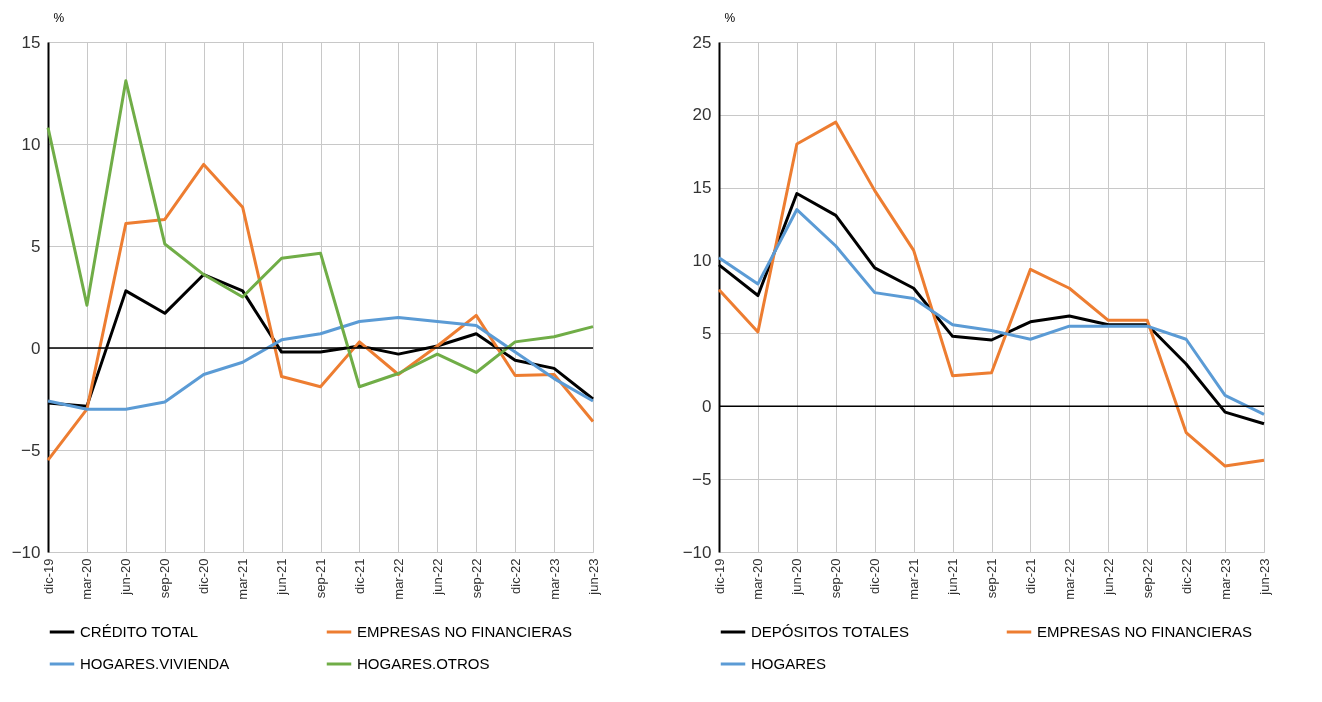  I want to click on legend-label: DEPÓSITOS TOTALES, so click(830, 631).